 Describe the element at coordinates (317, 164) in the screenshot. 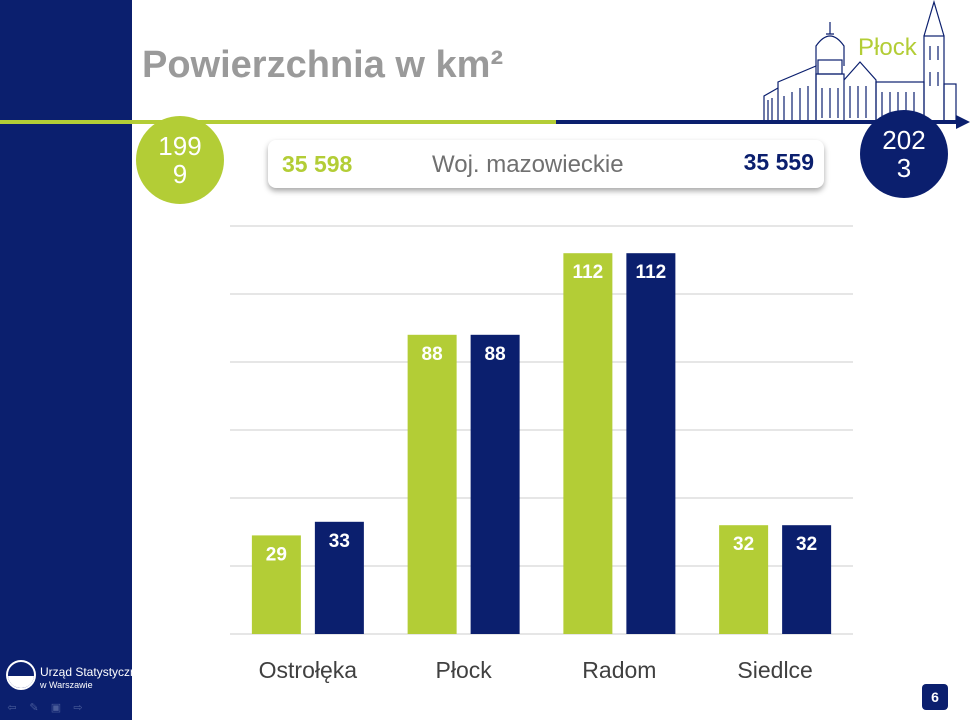

I see `voivodeship-value-1999: 35 598` at that location.